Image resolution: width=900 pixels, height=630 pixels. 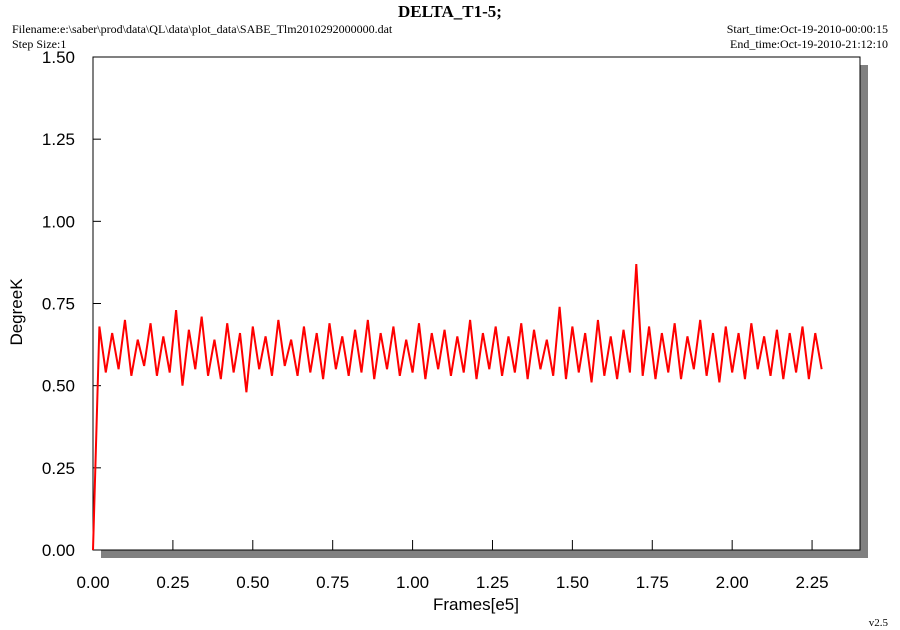 What do you see at coordinates (412, 582) in the screenshot?
I see `x-tick-label: 1.00` at bounding box center [412, 582].